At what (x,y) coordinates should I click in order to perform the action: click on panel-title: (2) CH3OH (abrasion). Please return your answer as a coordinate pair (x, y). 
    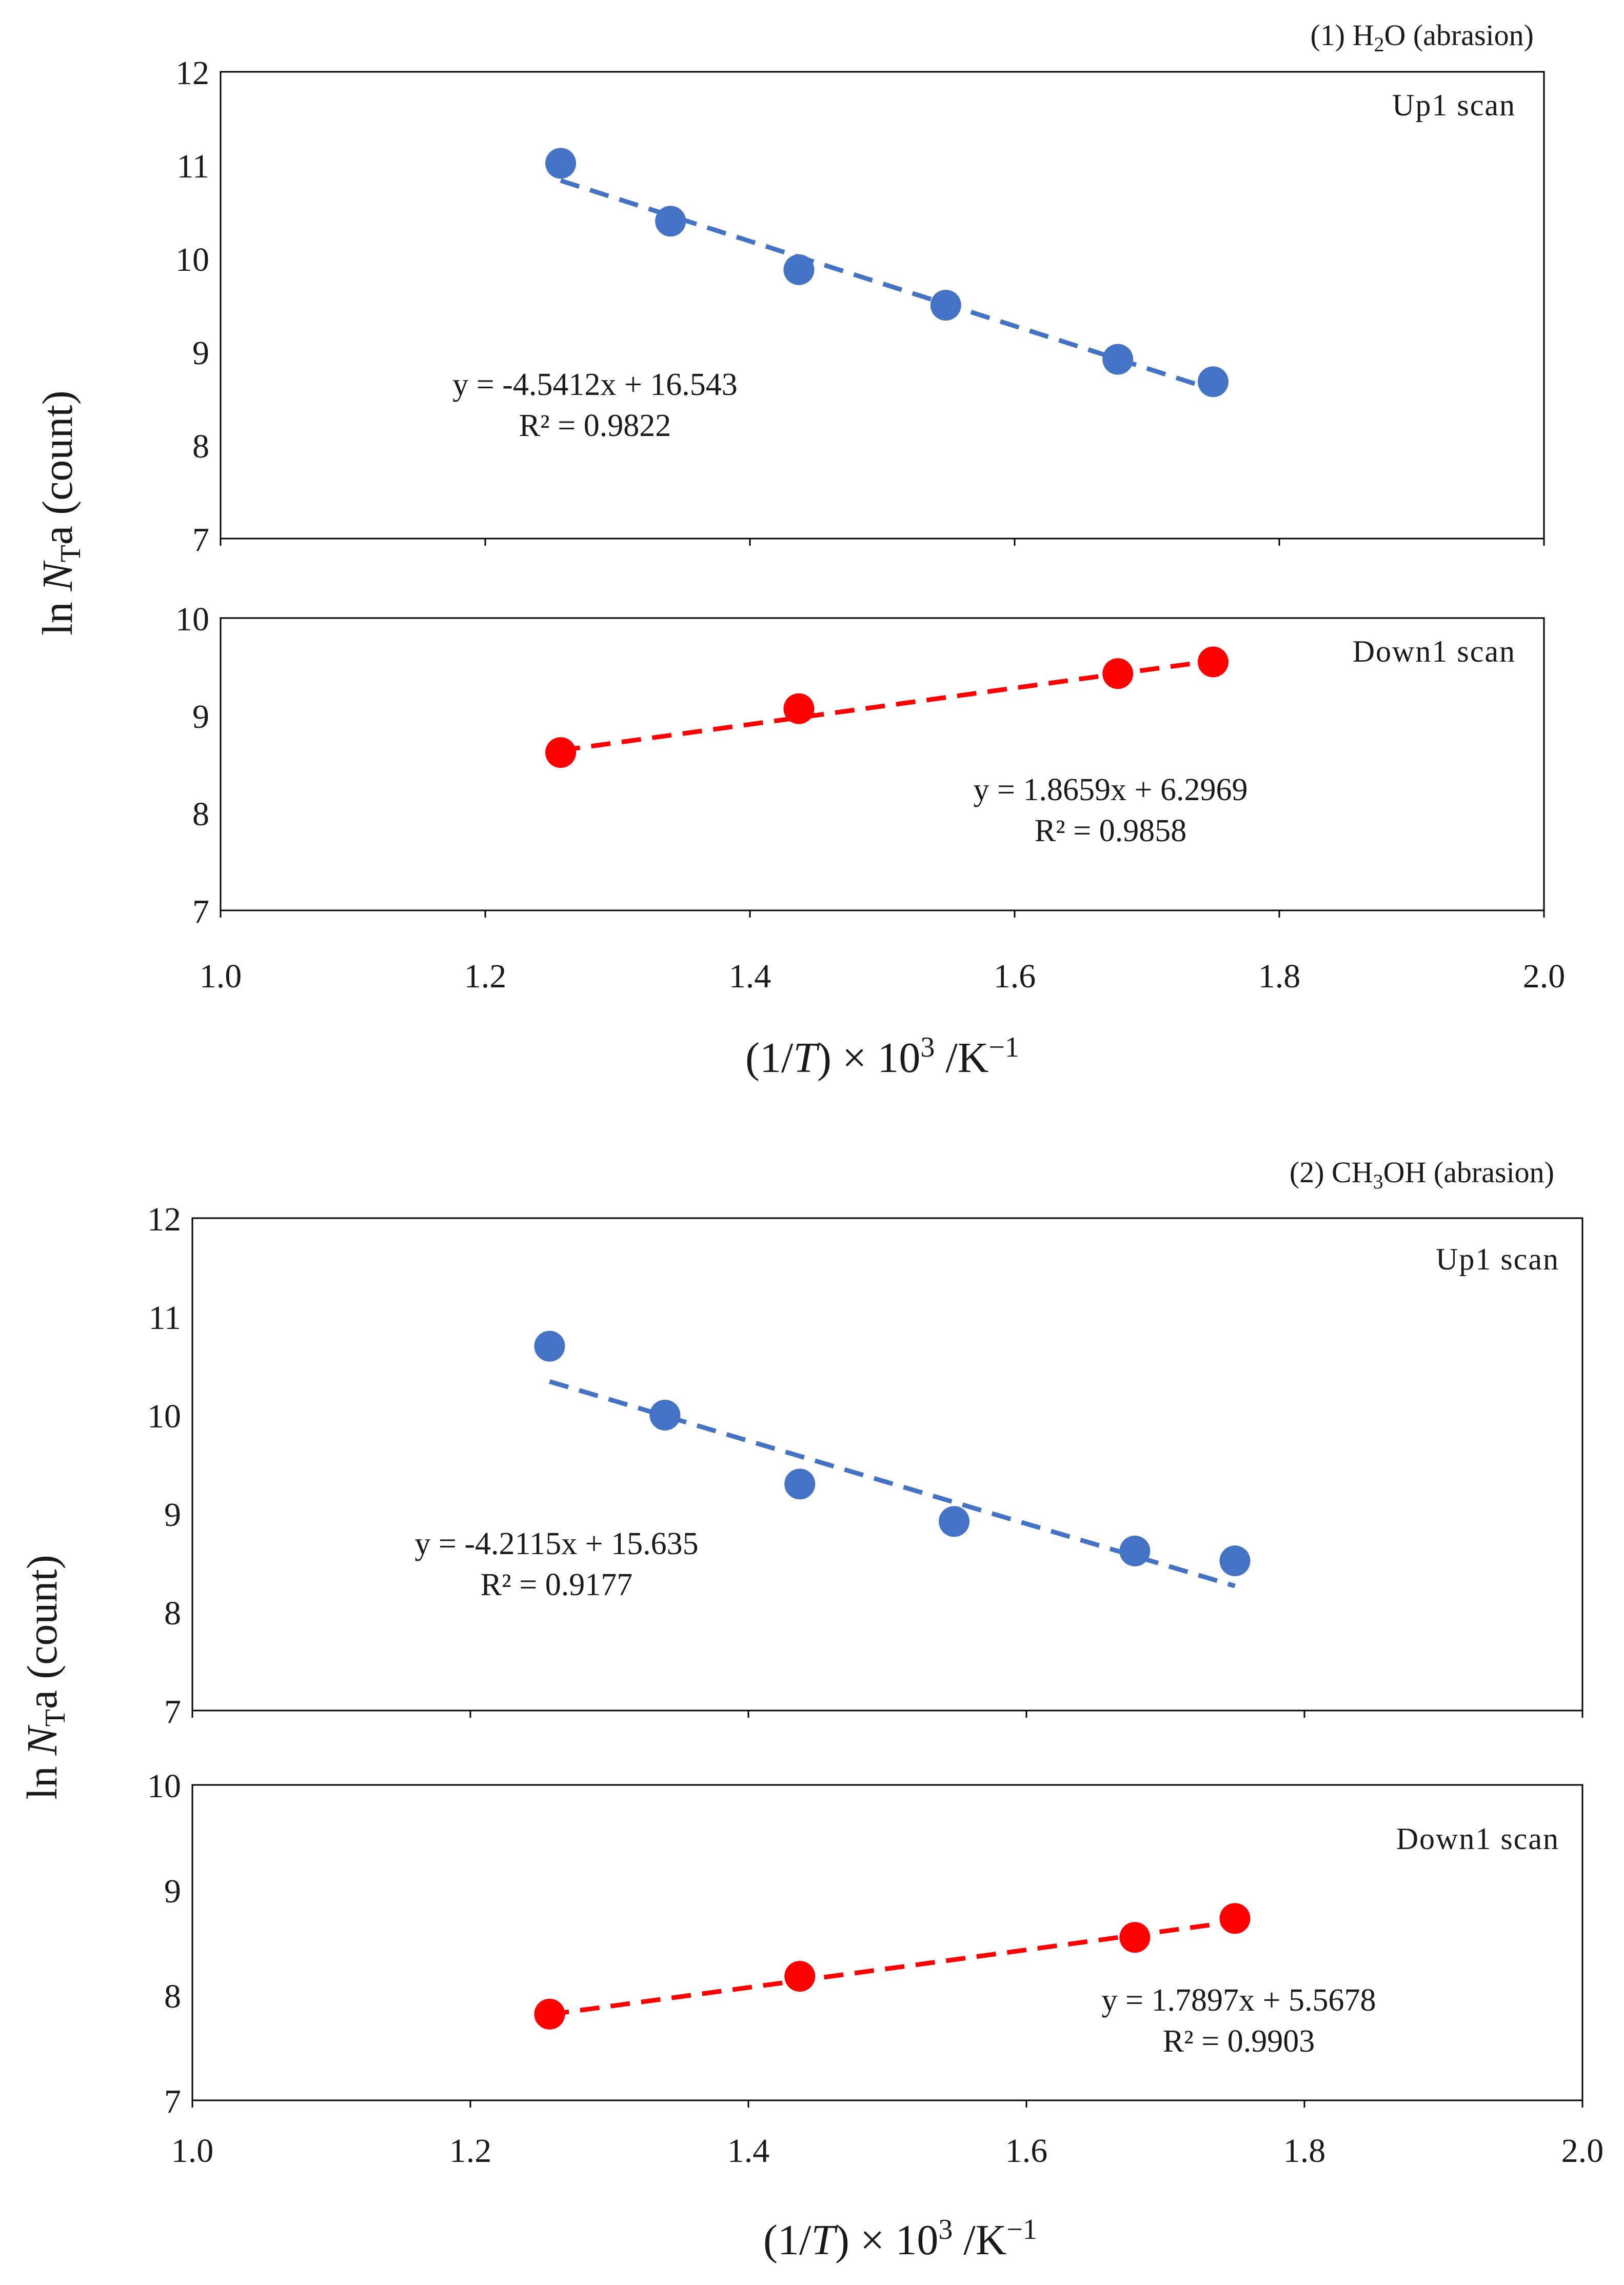
    Looking at the image, I should click on (1422, 1174).